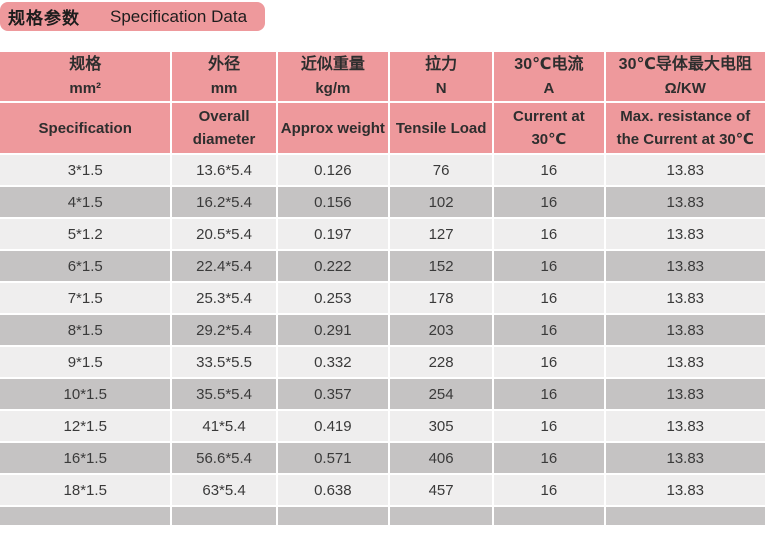 The width and height of the screenshot is (765, 537). I want to click on table-row-partial, so click(382, 516).